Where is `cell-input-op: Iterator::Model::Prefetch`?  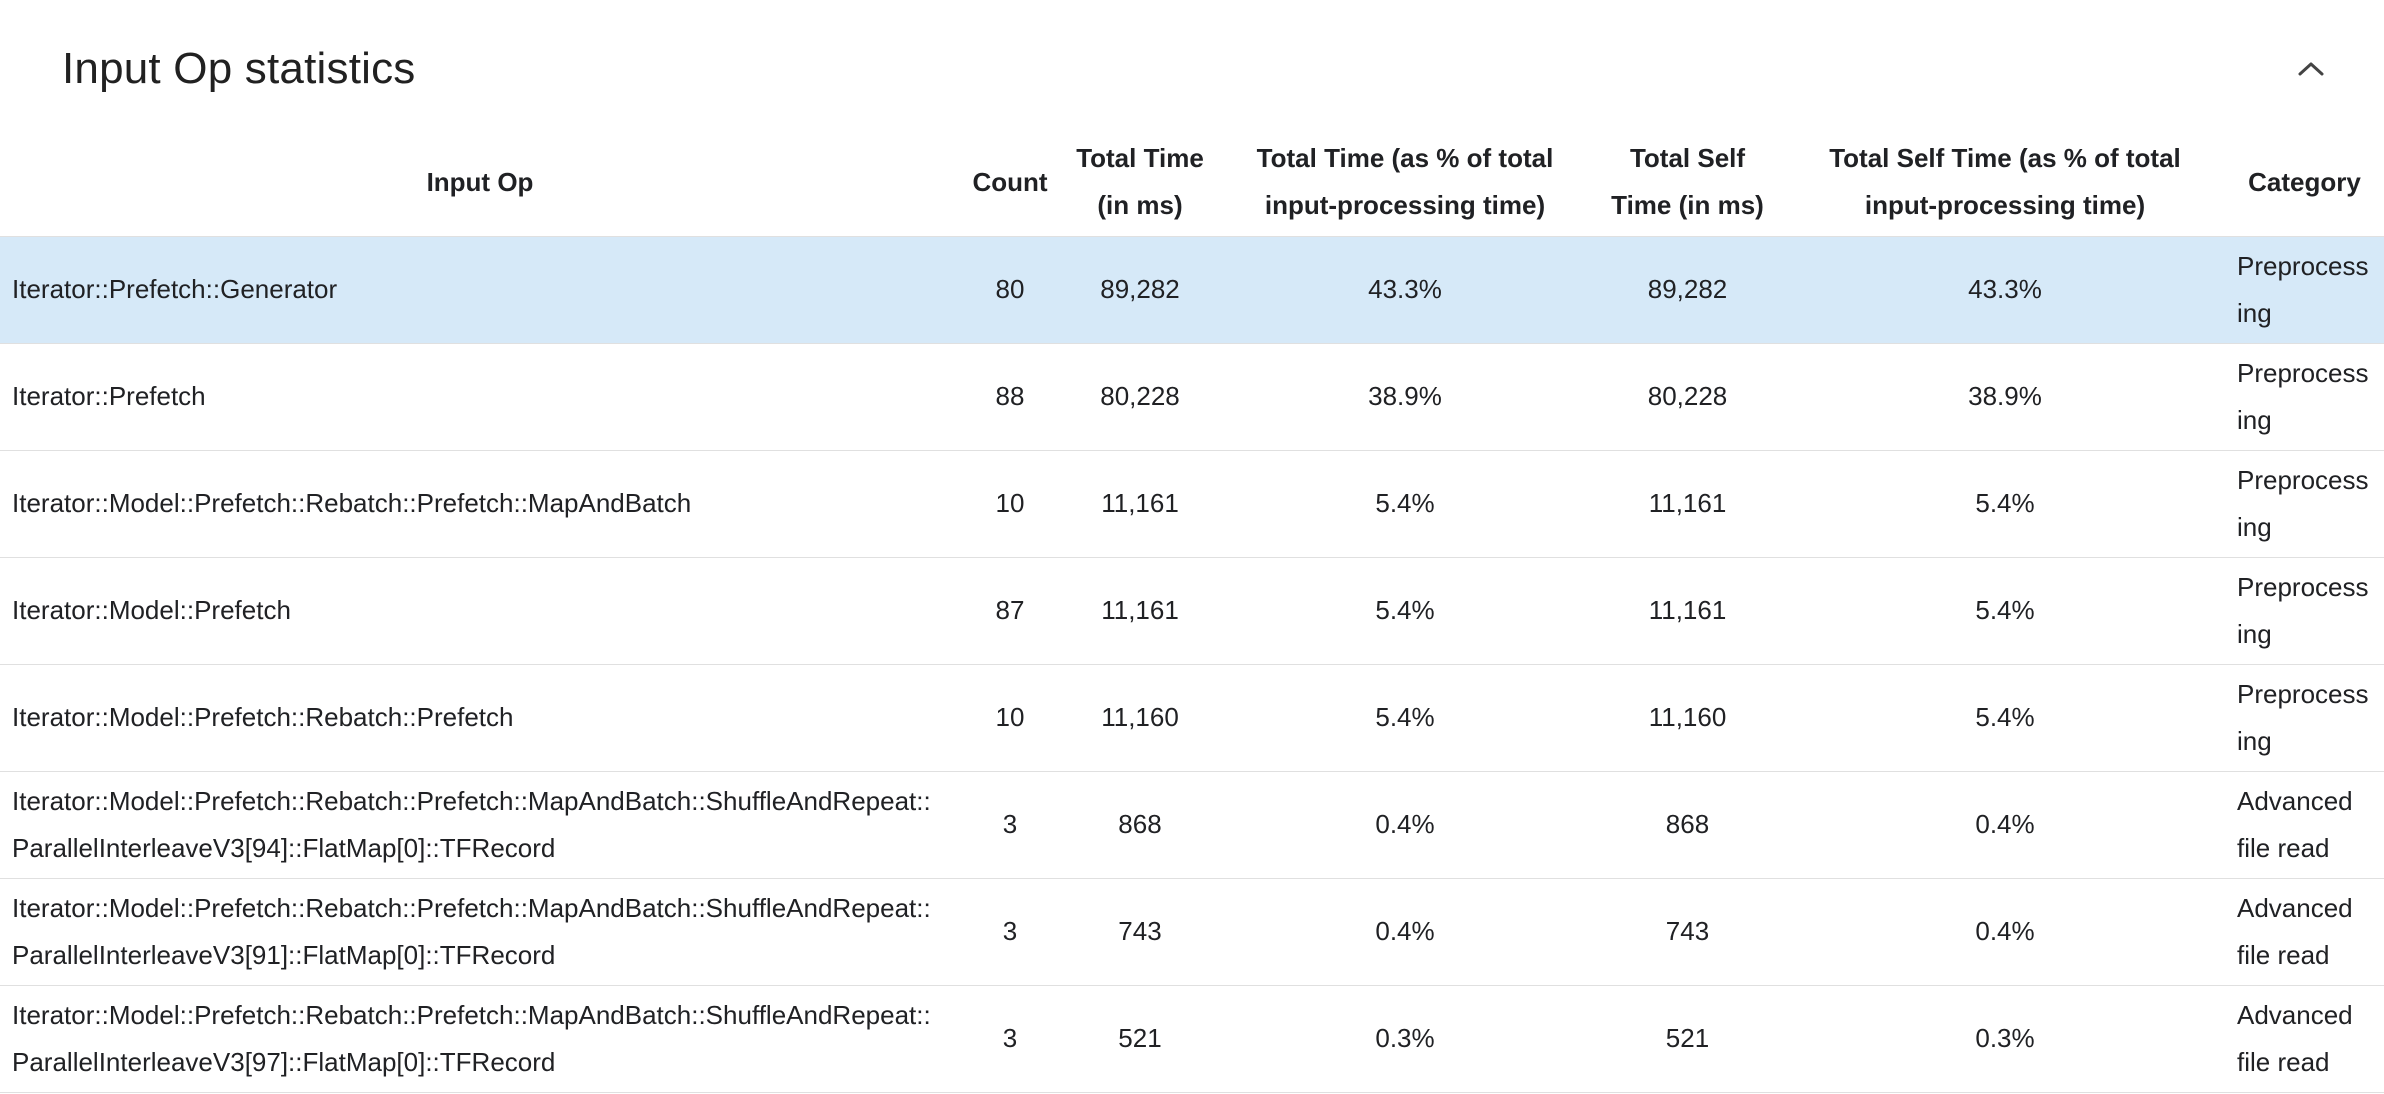 cell-input-op: Iterator::Model::Prefetch is located at coordinates (151, 610).